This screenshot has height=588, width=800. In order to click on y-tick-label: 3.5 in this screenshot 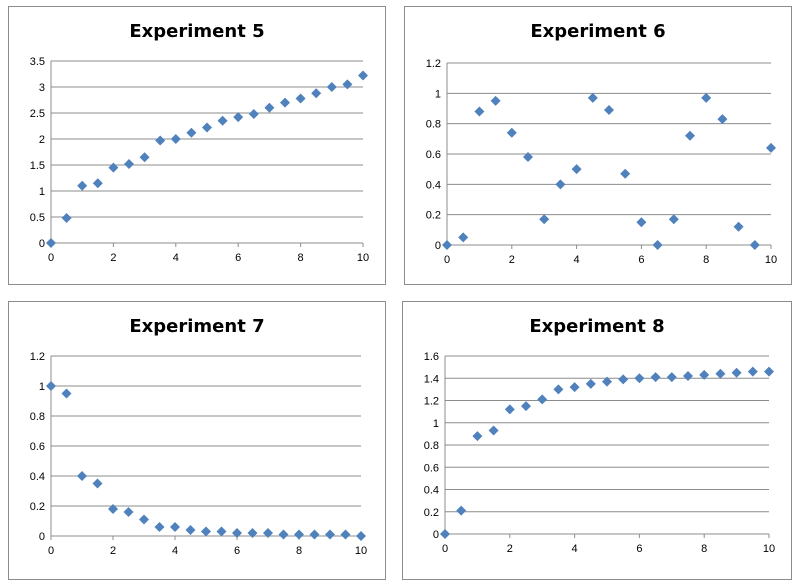, I will do `click(37, 62)`.